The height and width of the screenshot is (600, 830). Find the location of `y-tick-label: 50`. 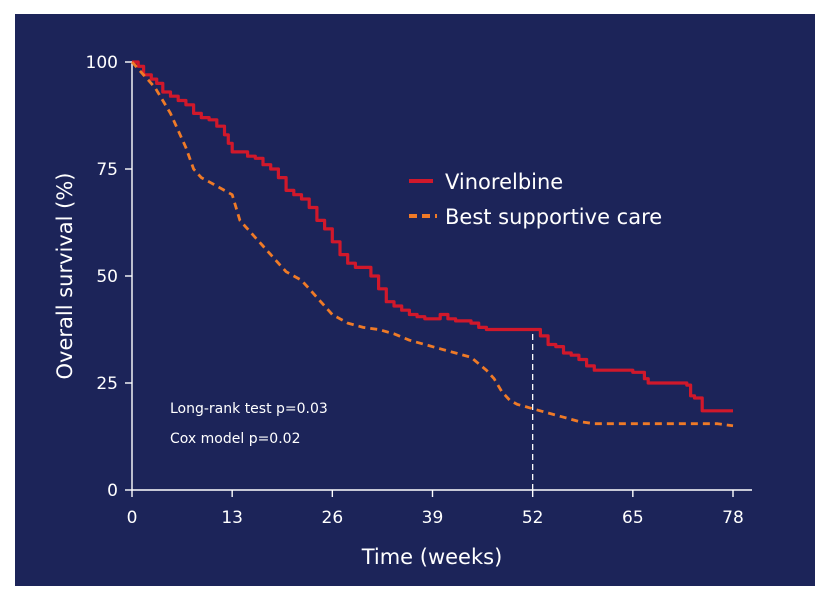

y-tick-label: 50 is located at coordinates (107, 277).